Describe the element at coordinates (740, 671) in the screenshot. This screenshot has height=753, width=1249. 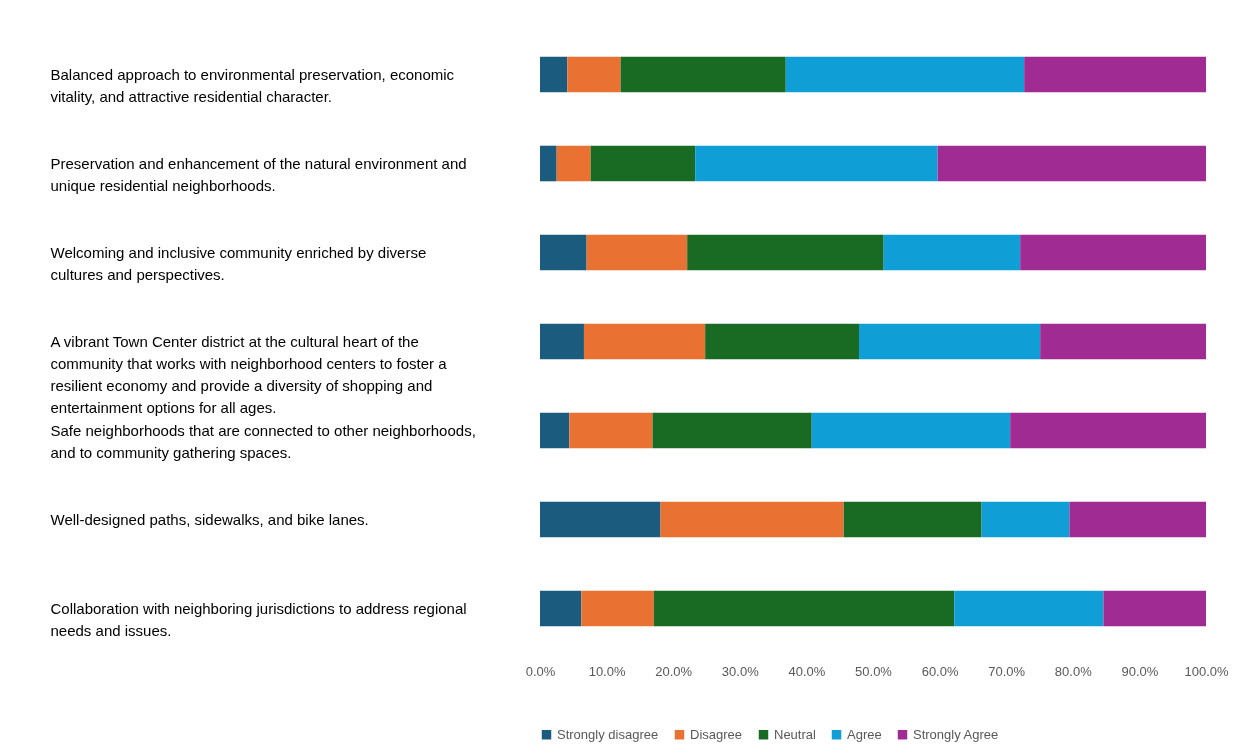
I see `x-tick-label: 30.0%` at that location.